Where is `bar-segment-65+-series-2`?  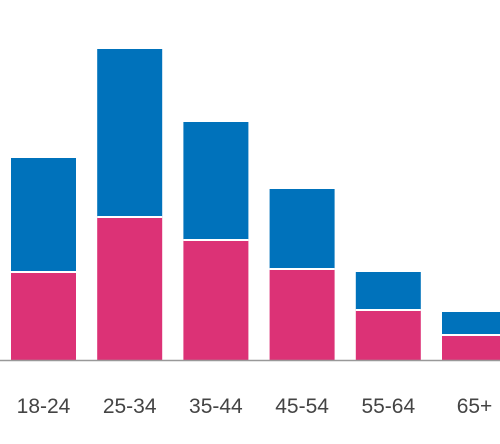 bar-segment-65+-series-2 is located at coordinates (471, 323).